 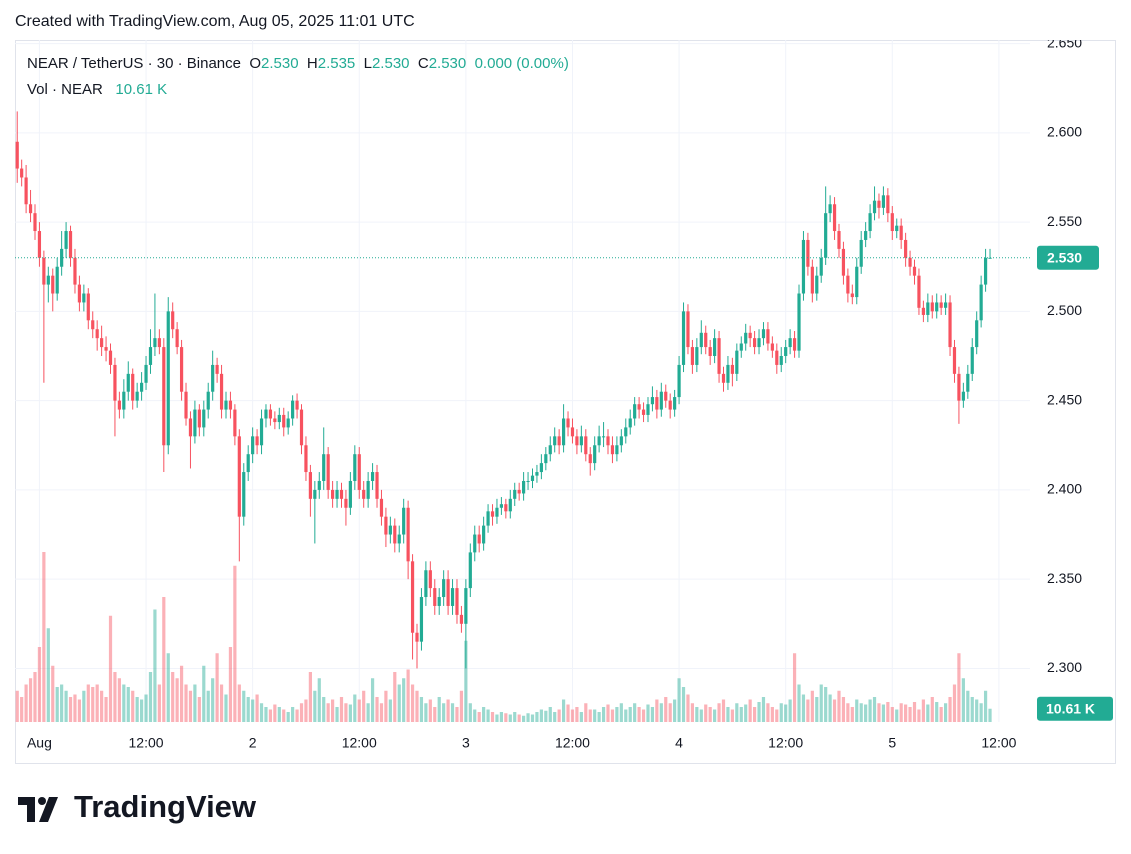 I want to click on x-tick-label: 5, so click(x=892, y=743).